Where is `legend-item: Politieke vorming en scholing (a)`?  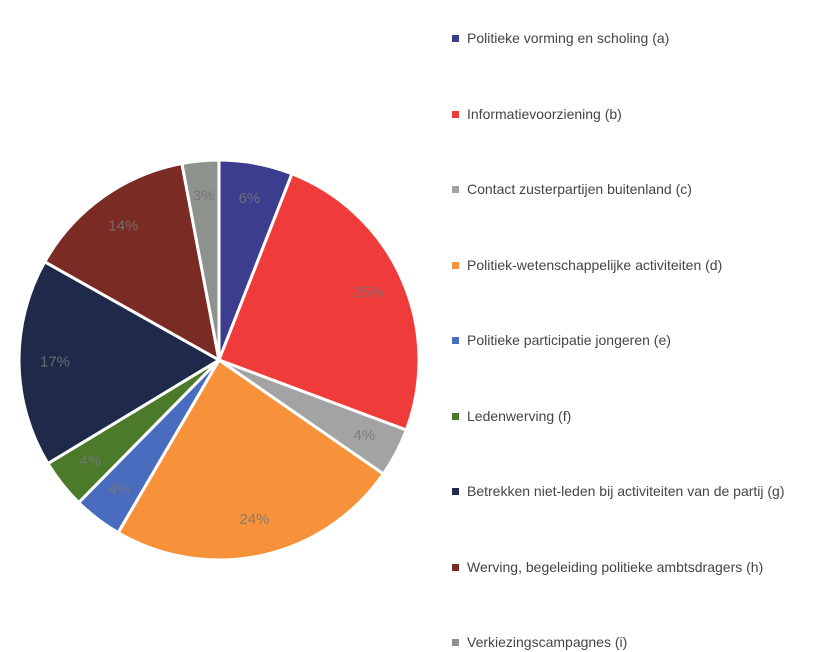
legend-item: Politieke vorming en scholing (a) is located at coordinates (642, 38).